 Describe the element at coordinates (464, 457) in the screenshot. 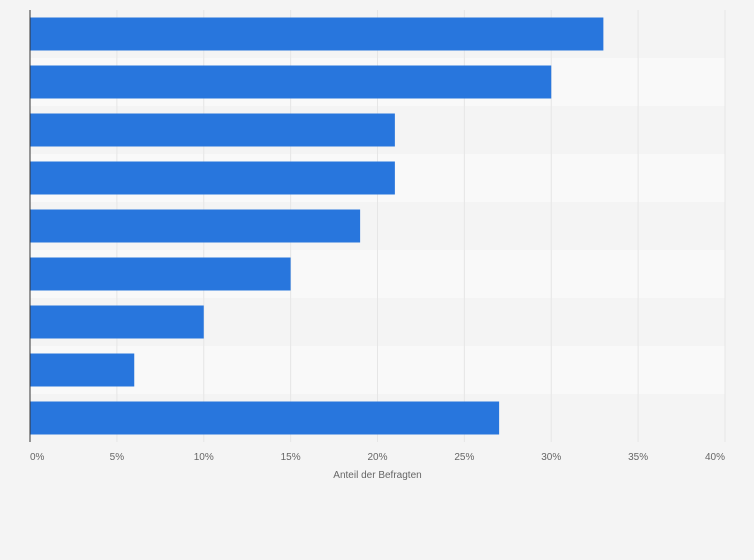

I see `x-tick-label: 25%` at that location.